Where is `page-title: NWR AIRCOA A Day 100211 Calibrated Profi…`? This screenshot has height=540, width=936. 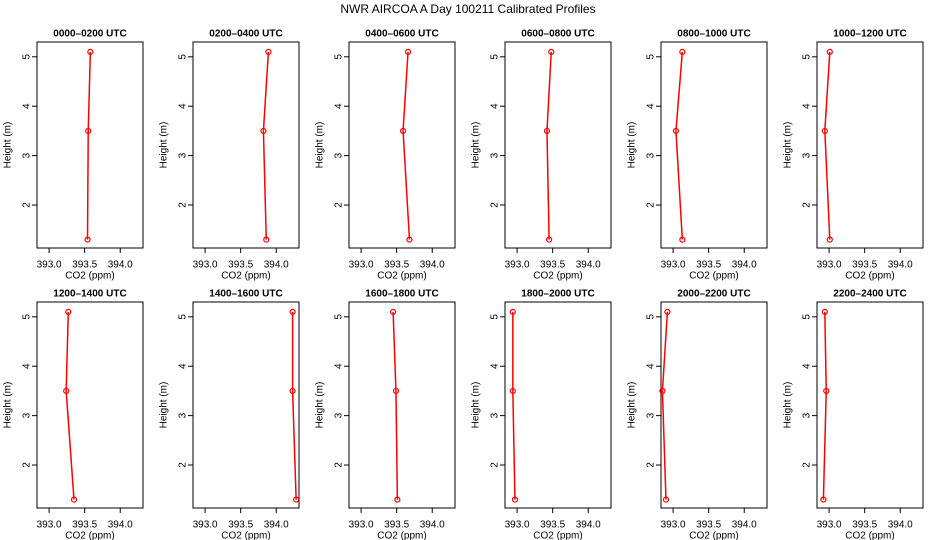 page-title: NWR AIRCOA A Day 100211 Calibrated Profi… is located at coordinates (467, 9).